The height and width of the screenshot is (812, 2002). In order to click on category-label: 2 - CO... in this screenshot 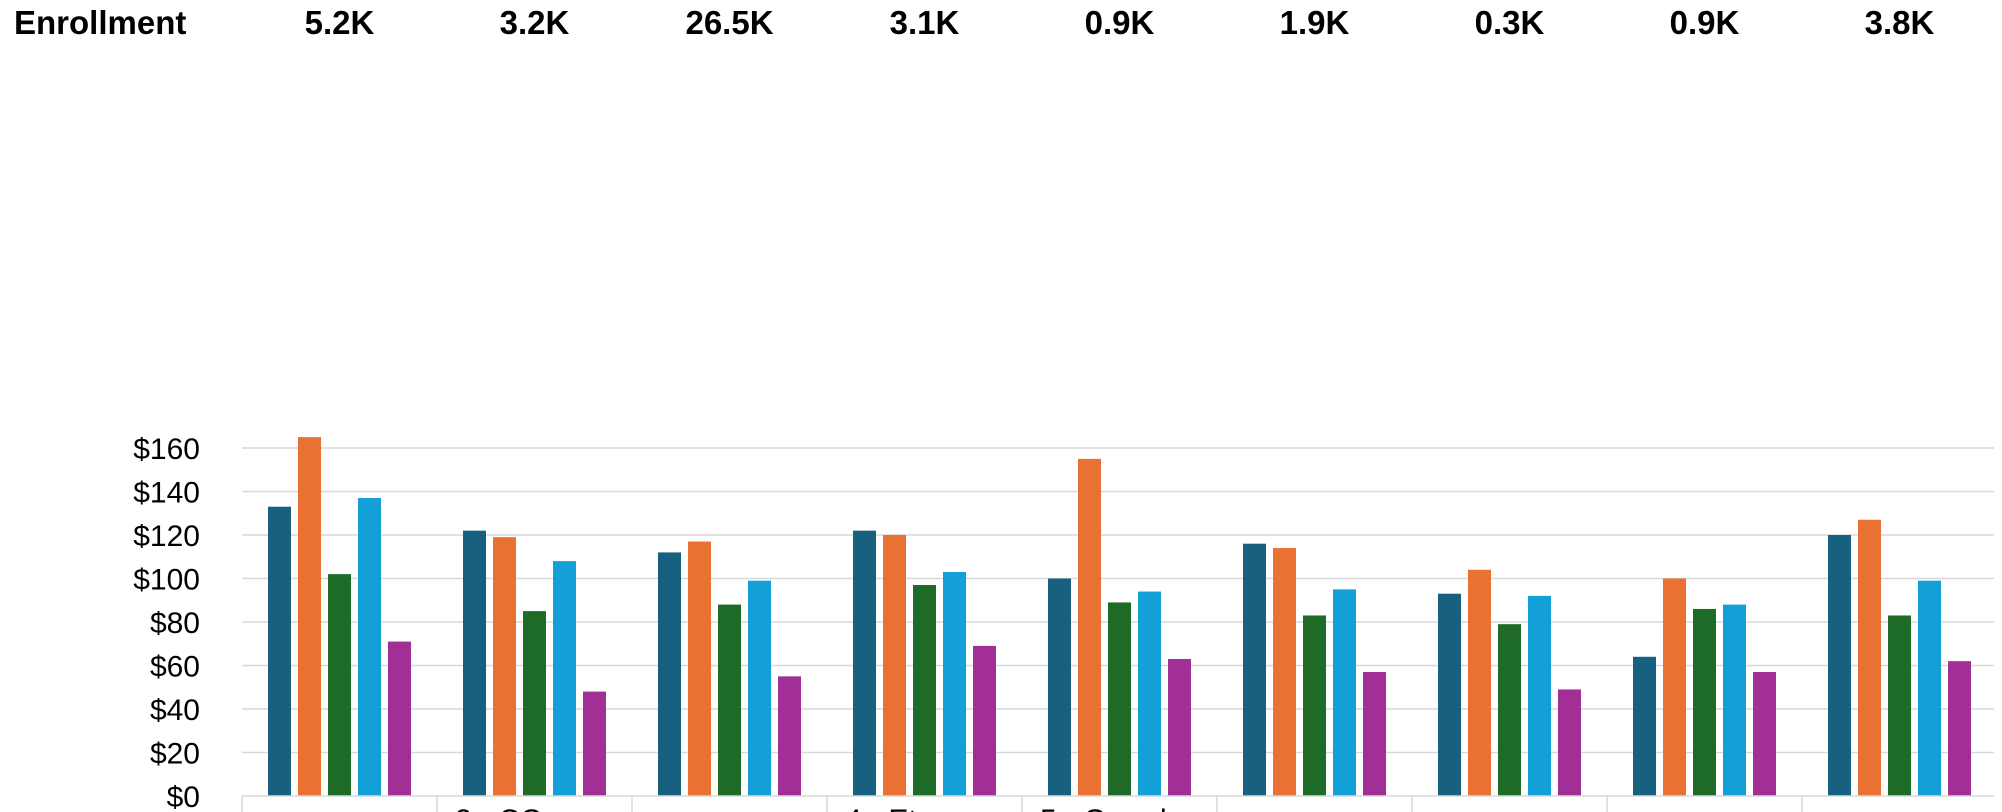, I will do `click(511, 808)`.